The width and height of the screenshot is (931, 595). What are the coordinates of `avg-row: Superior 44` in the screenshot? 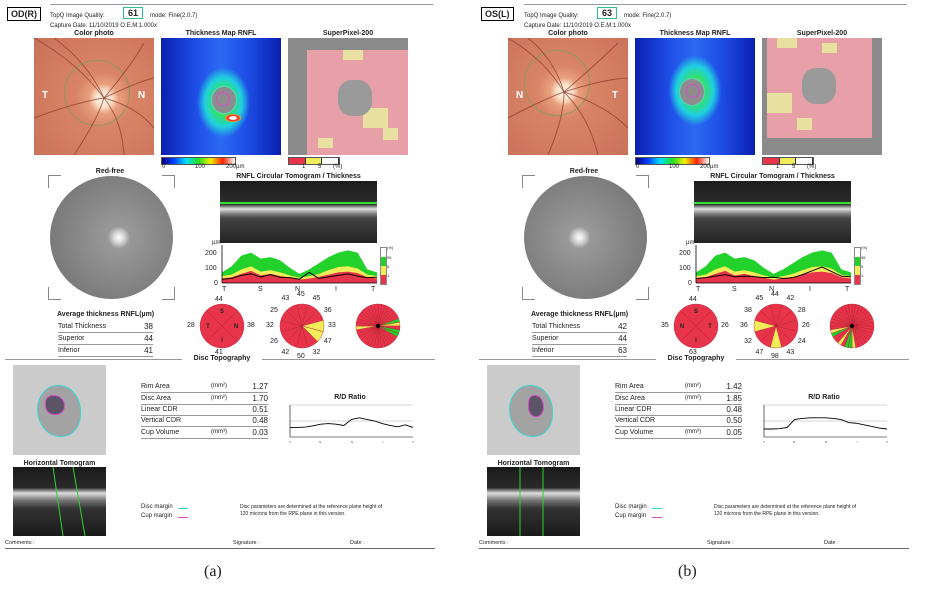 It's located at (105, 339).